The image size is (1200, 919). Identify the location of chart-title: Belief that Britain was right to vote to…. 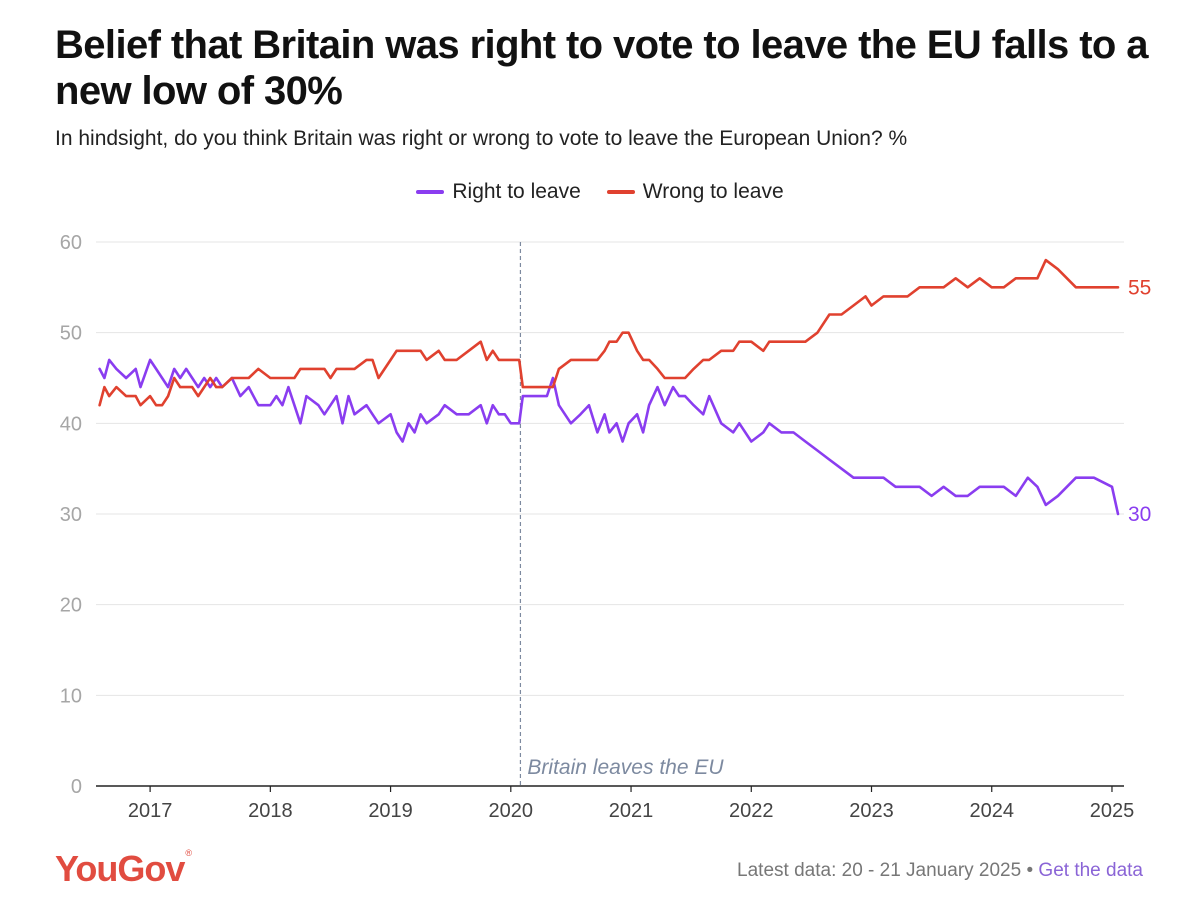
(602, 68).